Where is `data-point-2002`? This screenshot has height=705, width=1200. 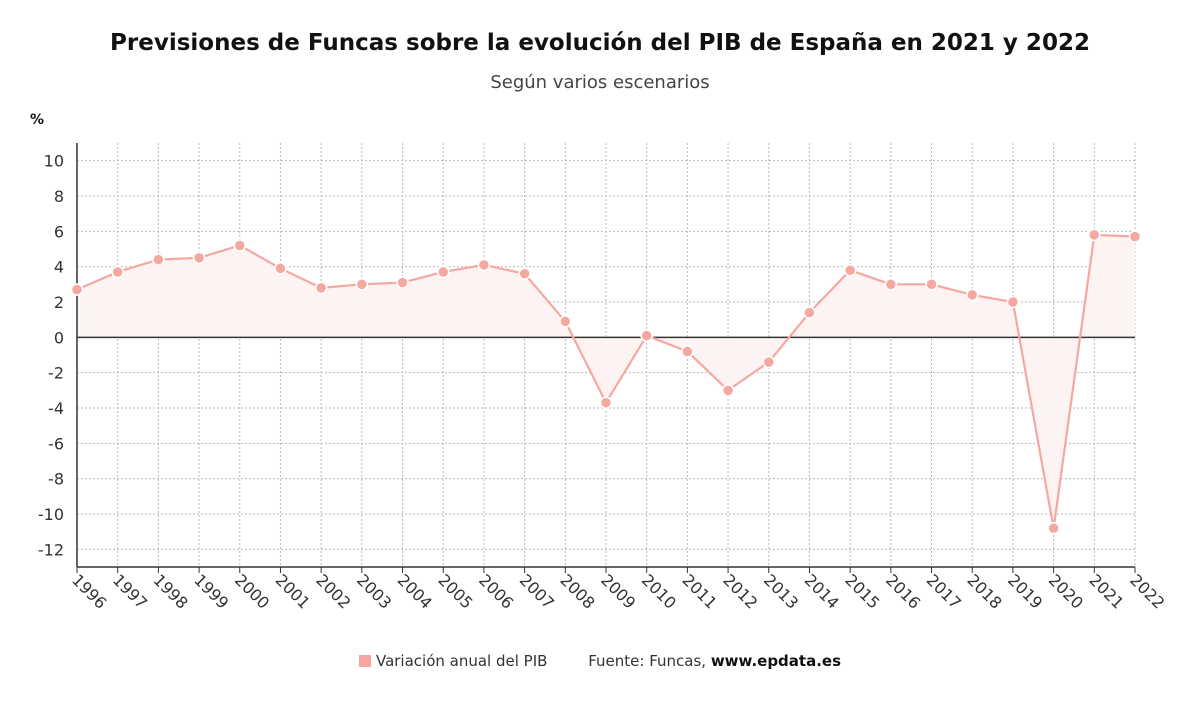 data-point-2002 is located at coordinates (321, 288).